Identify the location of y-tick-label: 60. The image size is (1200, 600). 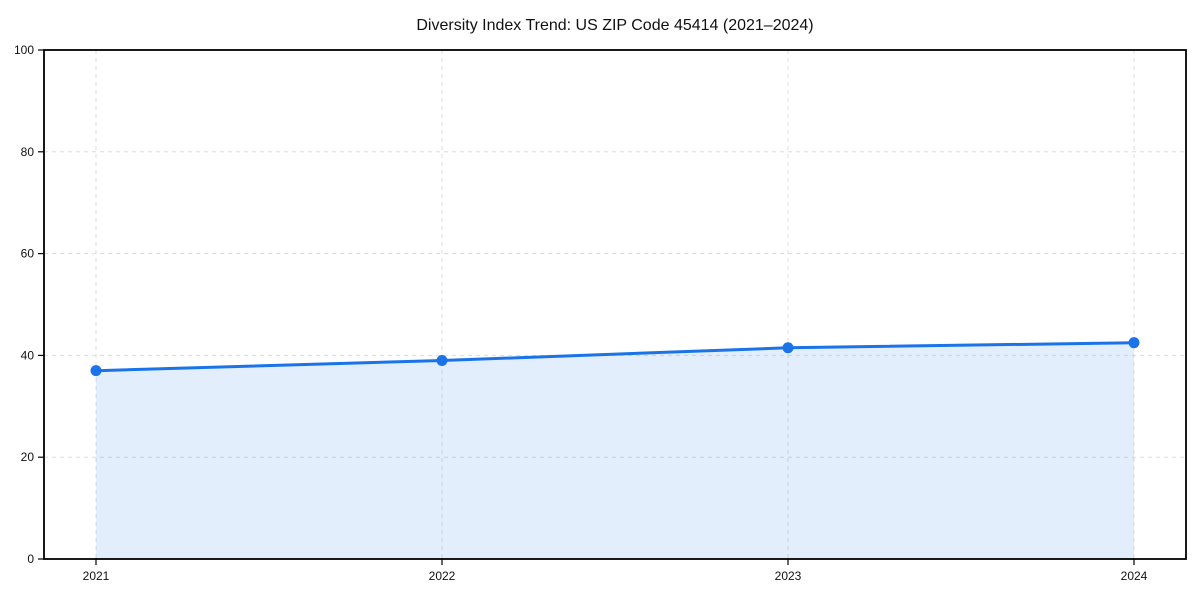
(28, 254).